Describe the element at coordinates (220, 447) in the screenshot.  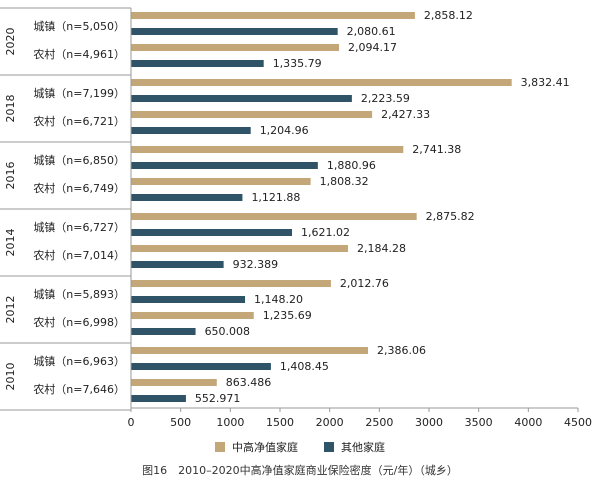
I see `legend-swatch-high-net-worth` at that location.